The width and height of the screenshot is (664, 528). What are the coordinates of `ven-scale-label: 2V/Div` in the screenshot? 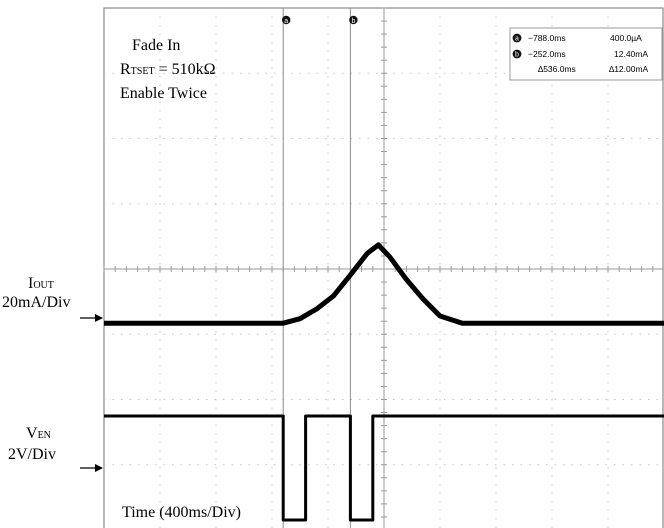 It's located at (32, 454).